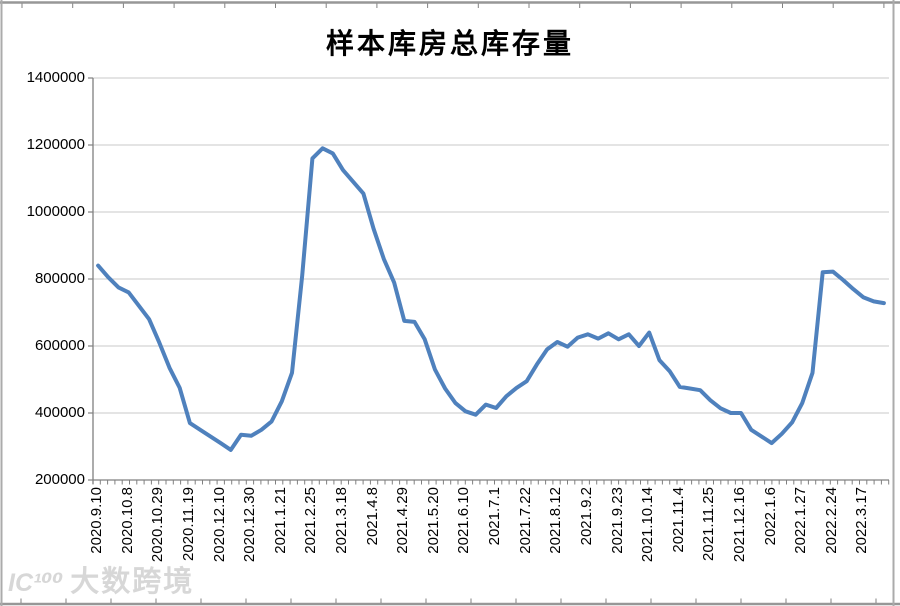  I want to click on y-axis-label: 1400000, so click(55, 77).